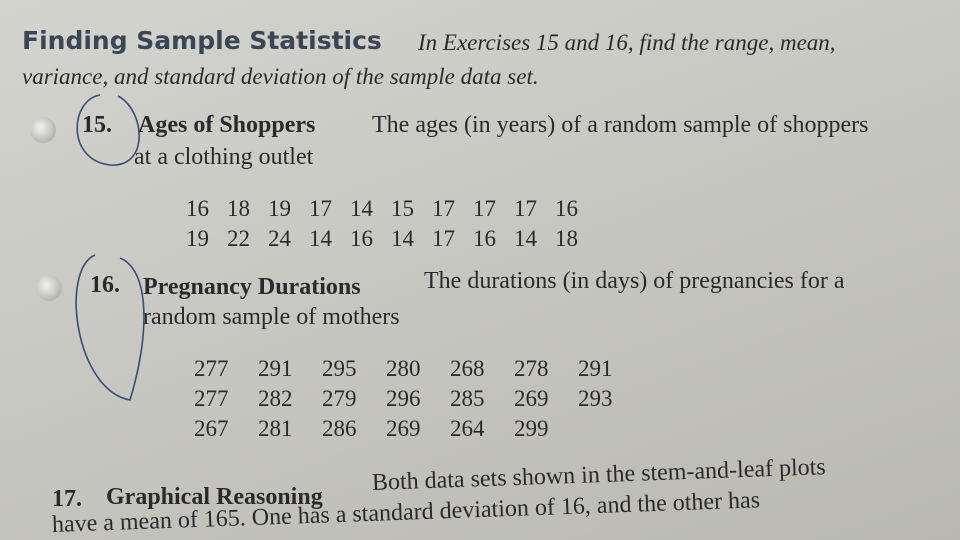  I want to click on data-value: 299, so click(531, 428).